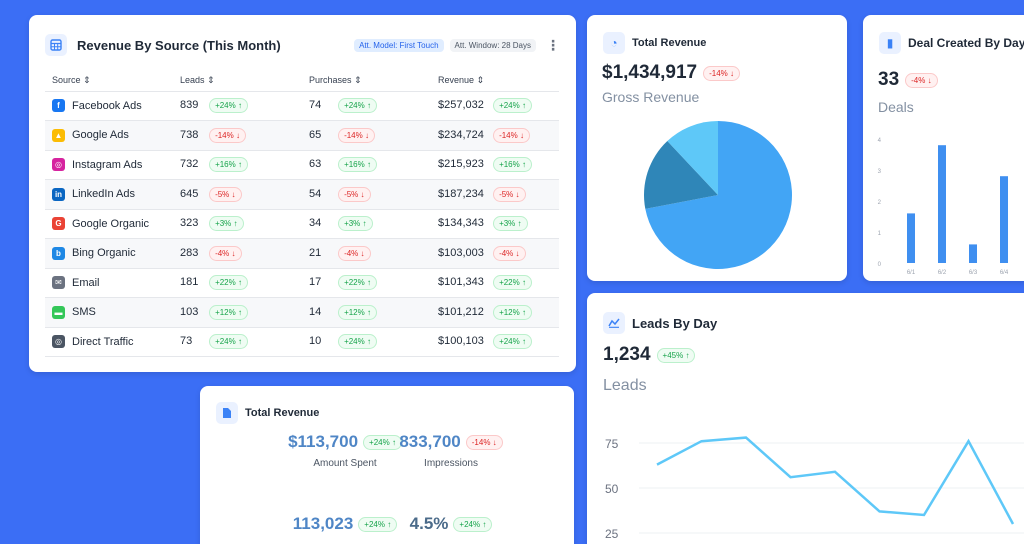  Describe the element at coordinates (1004, 273) in the screenshot. I see `x-tick-label: 6/4` at that location.